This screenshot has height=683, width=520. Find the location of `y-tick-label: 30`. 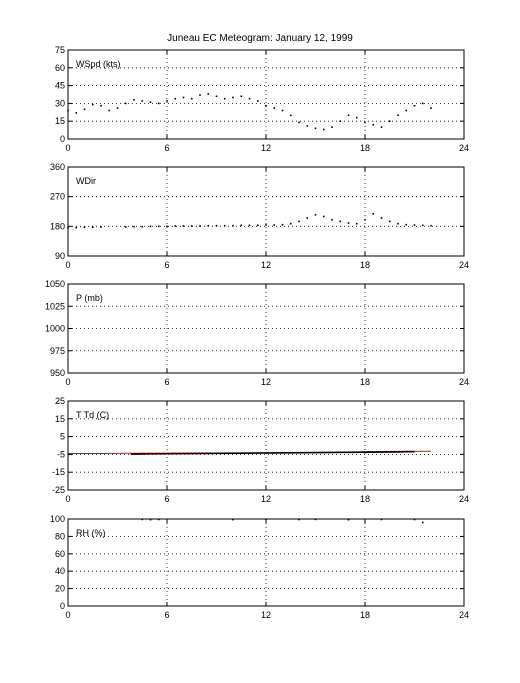

y-tick-label: 30 is located at coordinates (60, 103).